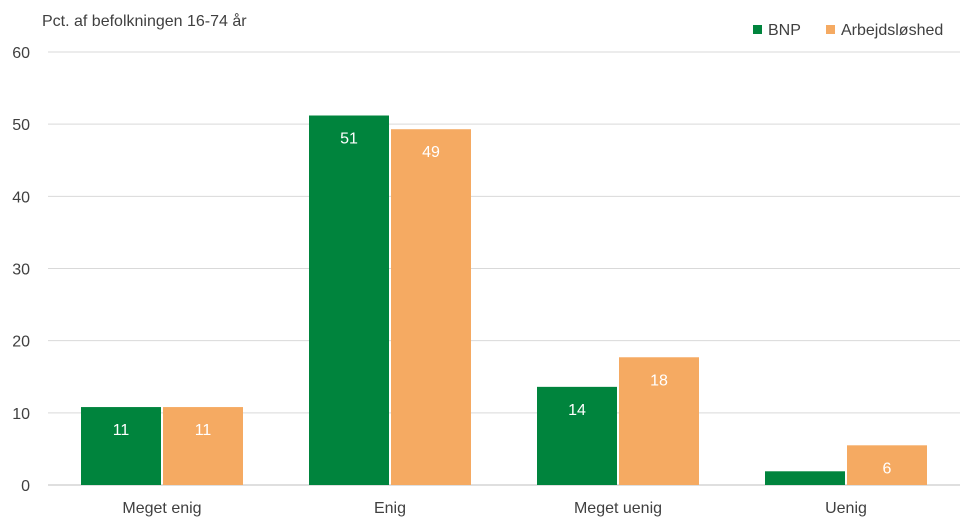 The image size is (967, 526). Describe the element at coordinates (494, 508) in the screenshot. I see `x-axis-ticks: Meget enig Enig Meget uenig Uenig` at that location.